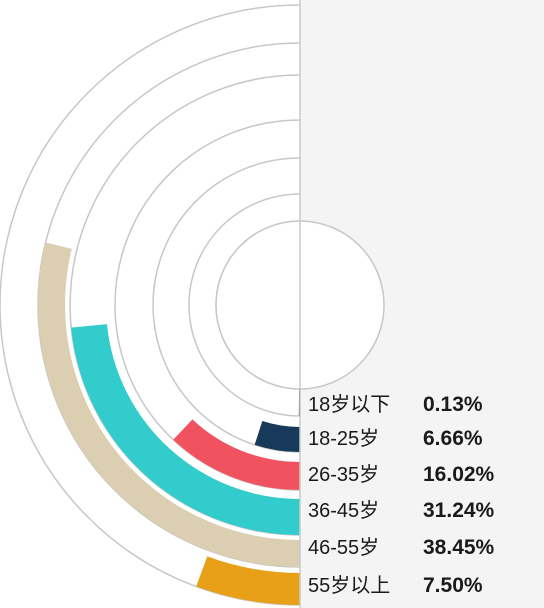  I want to click on legend-label-0: 18岁以下, so click(349, 404).